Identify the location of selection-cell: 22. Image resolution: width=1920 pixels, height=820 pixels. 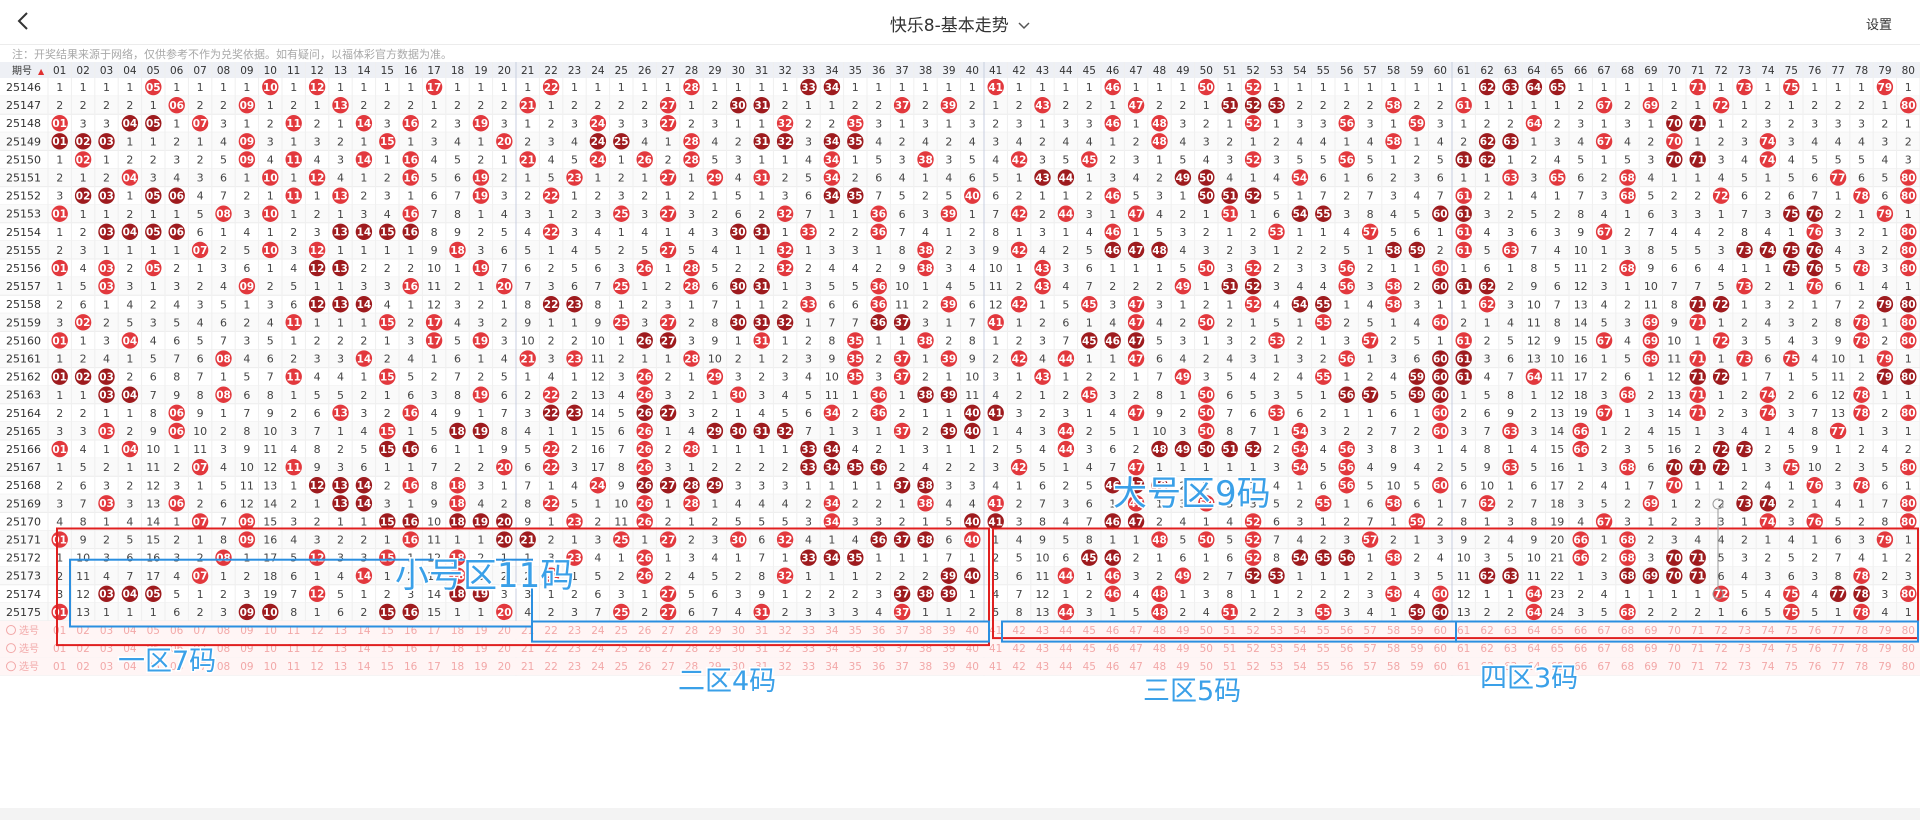
(550, 667).